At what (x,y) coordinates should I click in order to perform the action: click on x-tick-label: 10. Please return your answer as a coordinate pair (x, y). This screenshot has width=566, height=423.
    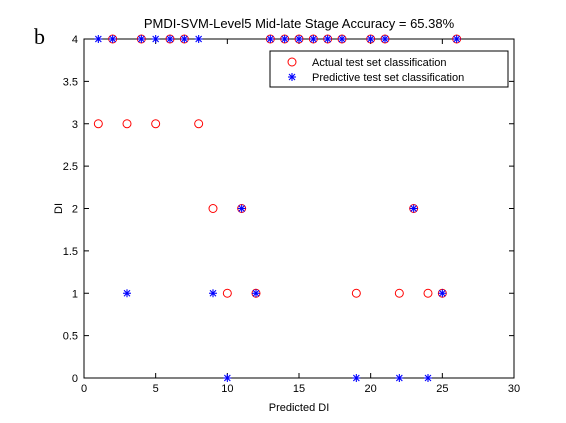
    Looking at the image, I should click on (227, 389).